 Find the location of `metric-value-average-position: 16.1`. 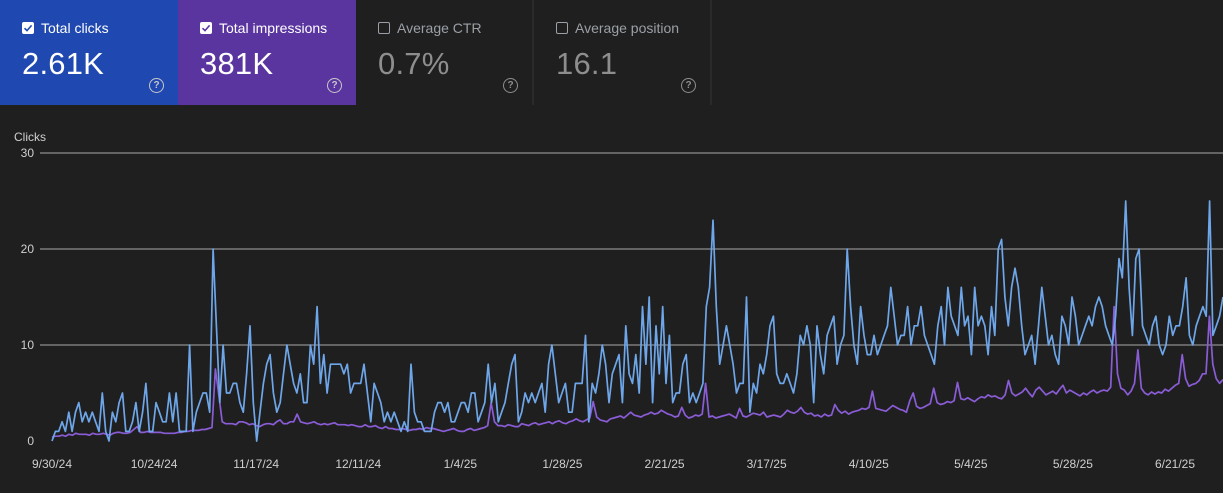

metric-value-average-position: 16.1 is located at coordinates (587, 63).